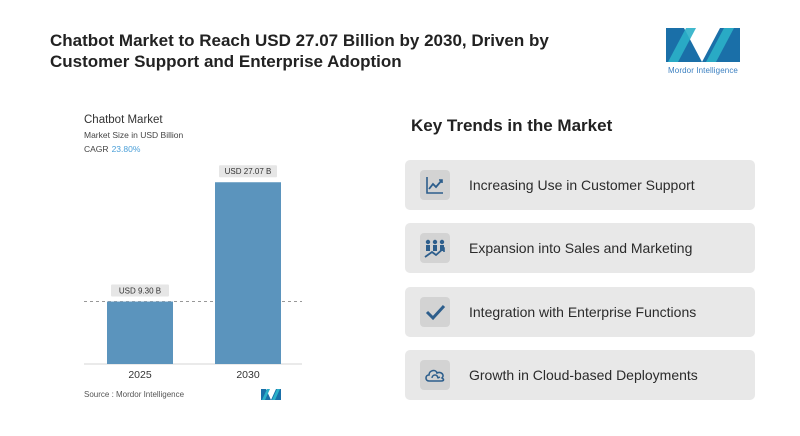 Image resolution: width=800 pixels, height=436 pixels. Describe the element at coordinates (435, 185) in the screenshot. I see `line-chart-icon` at that location.